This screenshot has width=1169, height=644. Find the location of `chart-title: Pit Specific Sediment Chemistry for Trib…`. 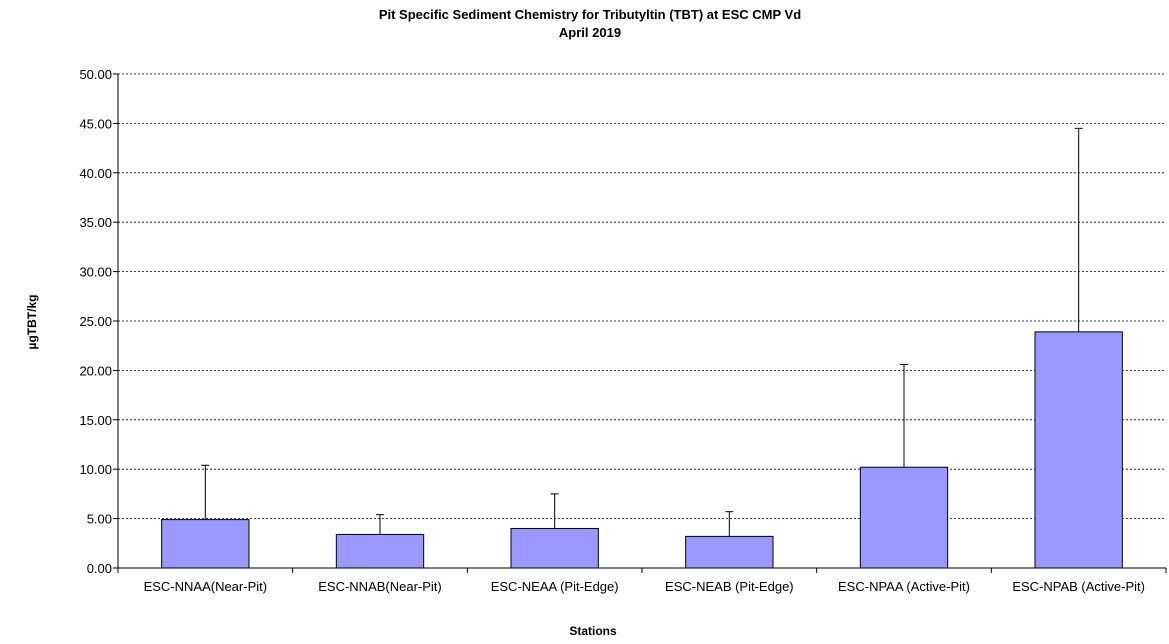

chart-title: Pit Specific Sediment Chemistry for Trib… is located at coordinates (590, 14).